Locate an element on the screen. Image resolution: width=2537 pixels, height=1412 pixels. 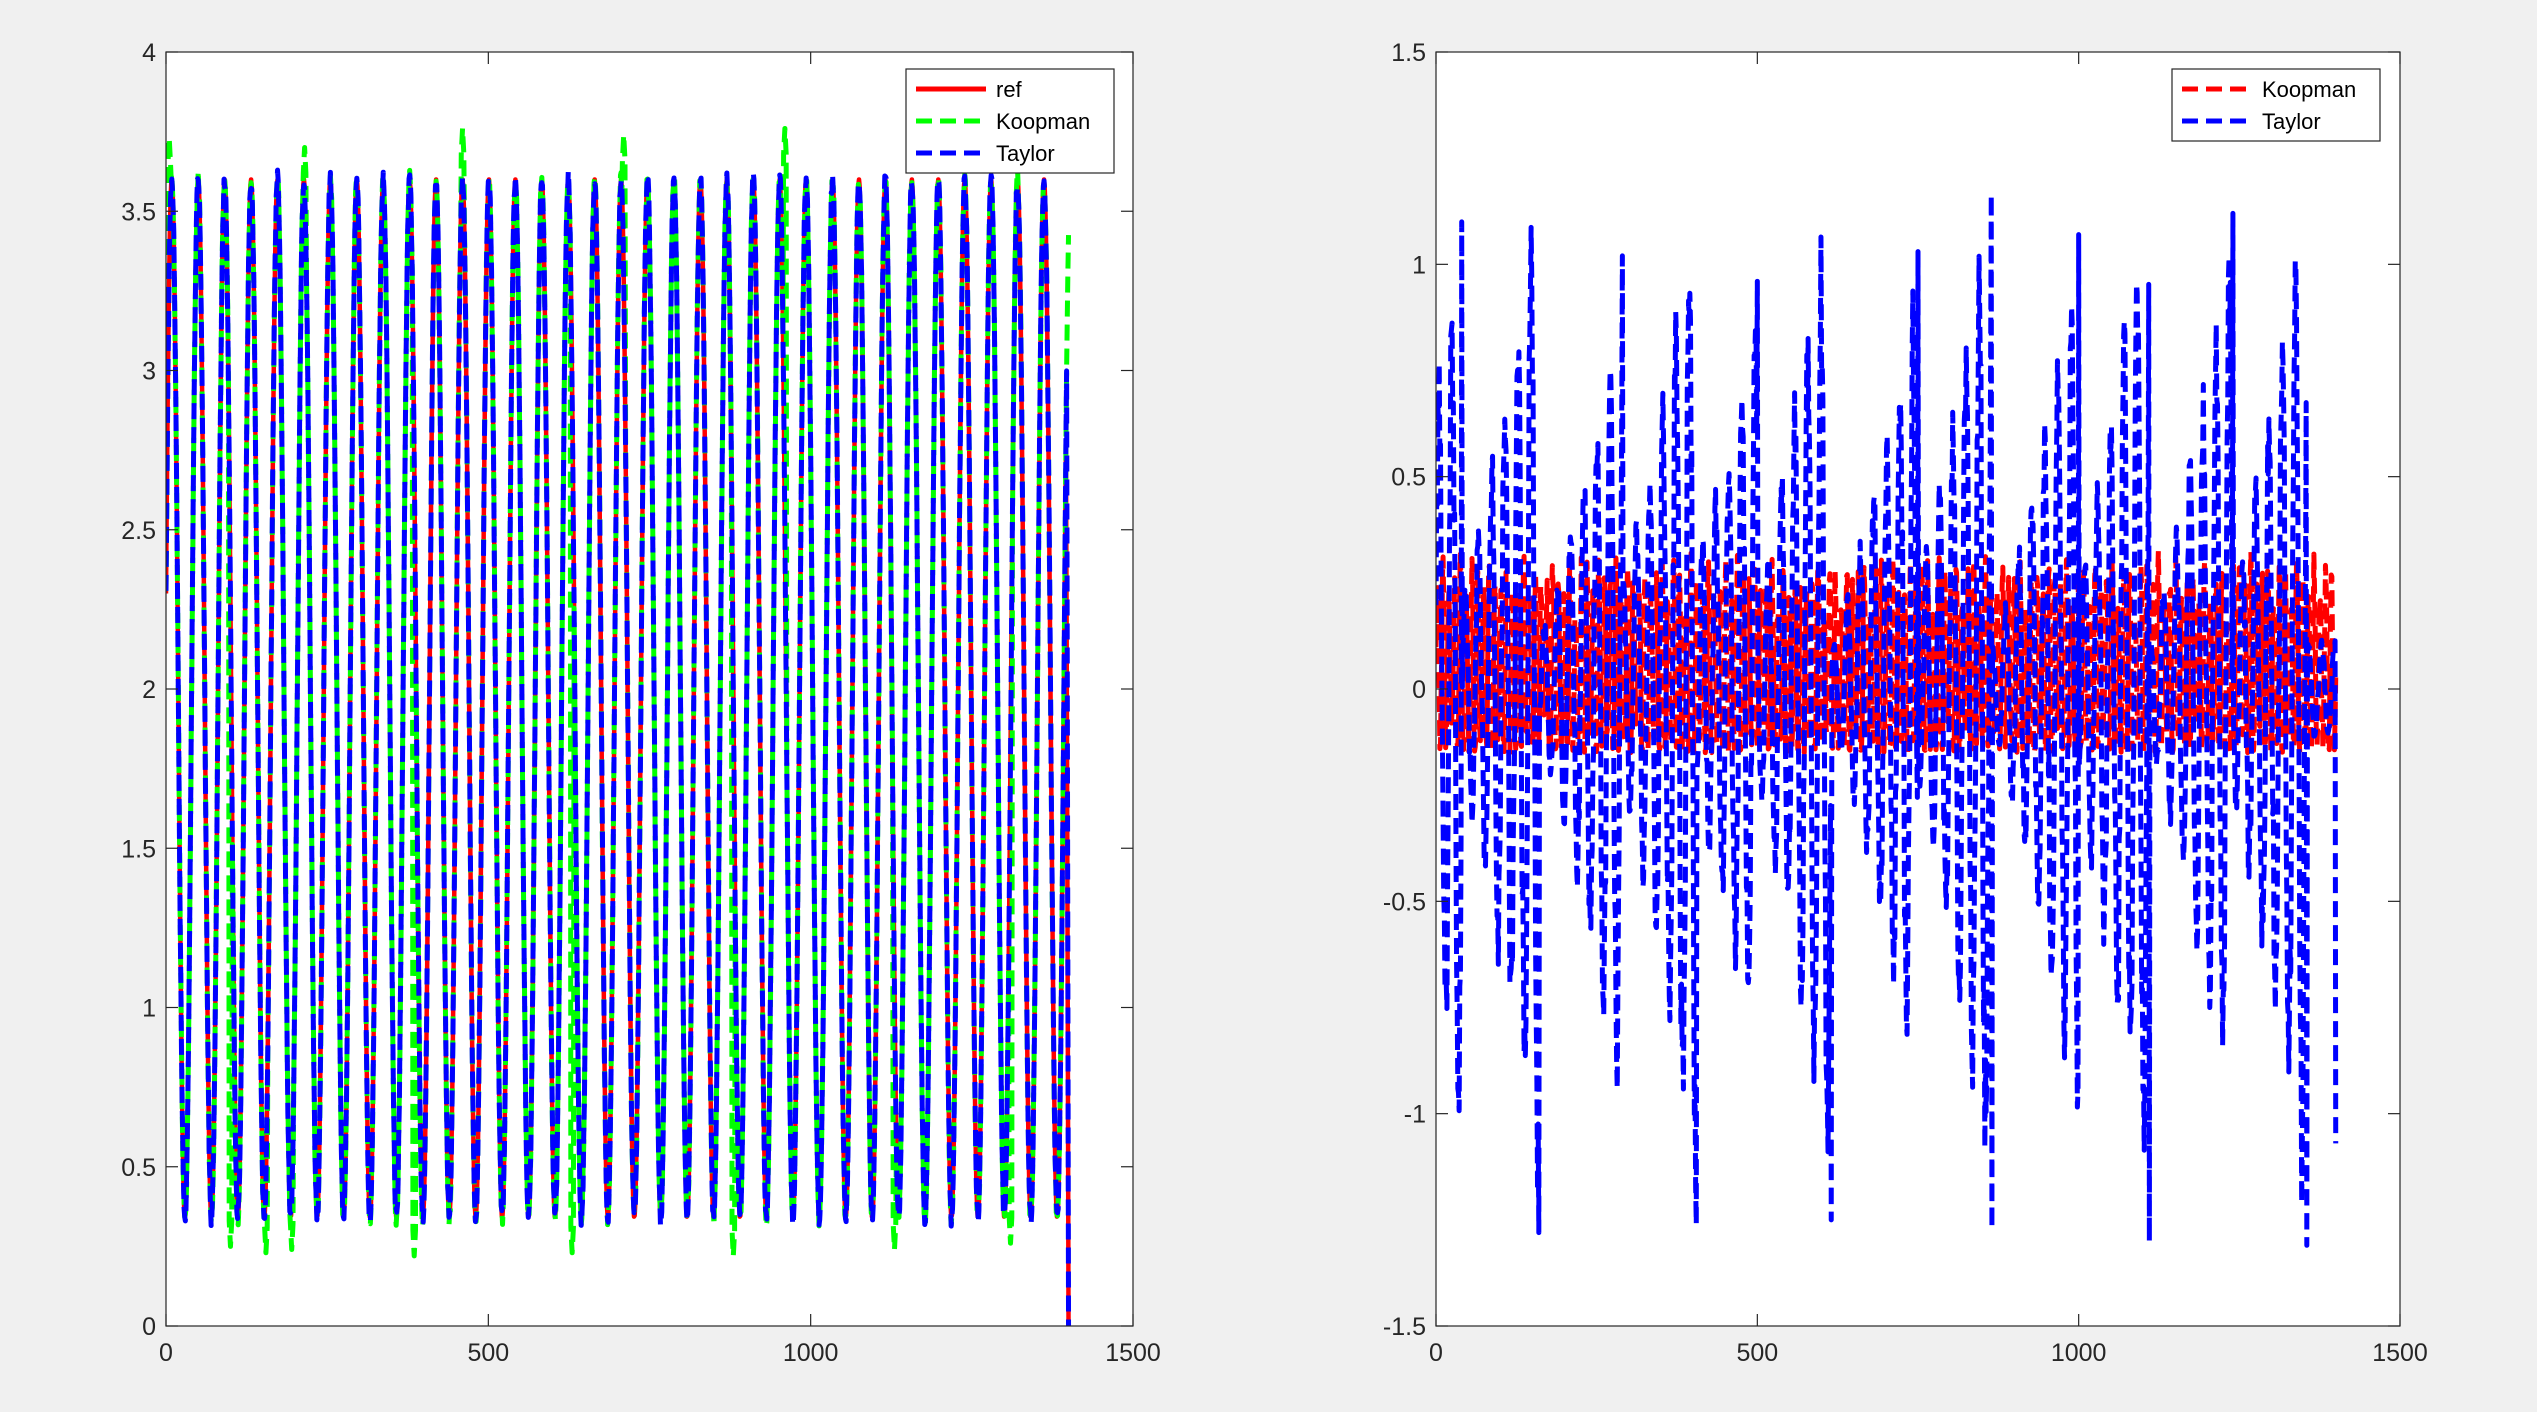
y-tick-label: -1 is located at coordinates (1415, 1115).